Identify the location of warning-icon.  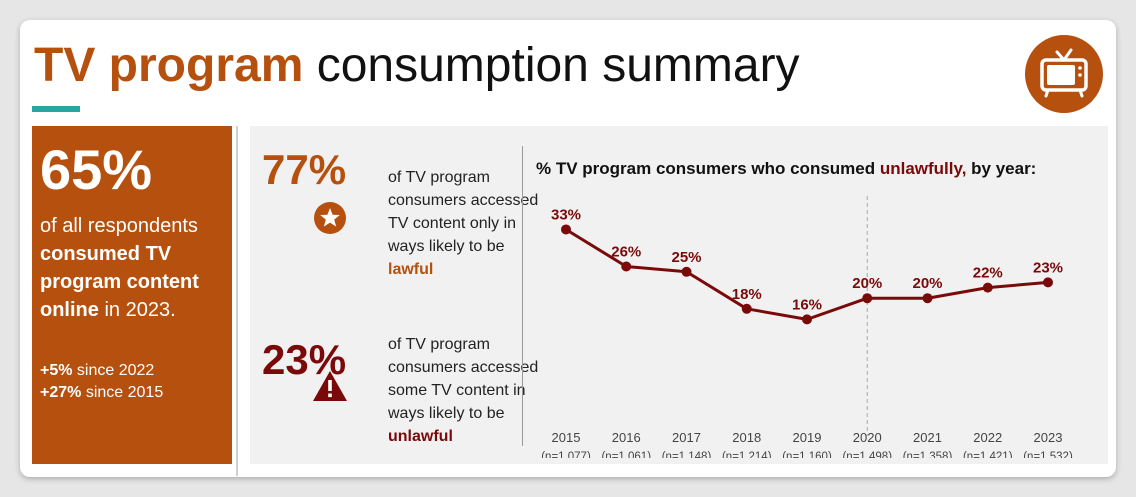
(330, 386).